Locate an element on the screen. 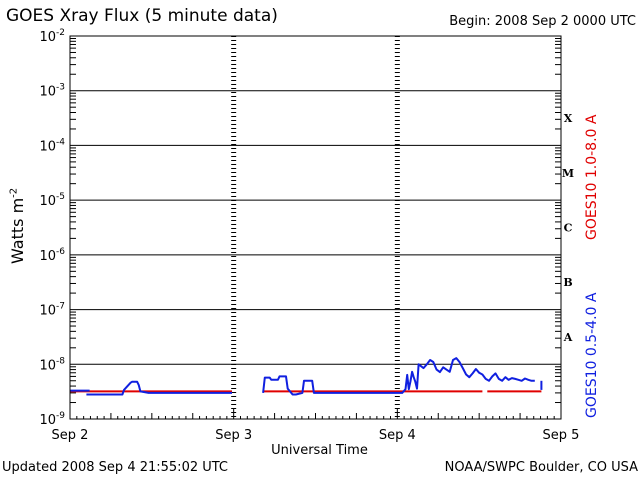 The image size is (640, 480). x-tick-label: Sep 3 is located at coordinates (233, 435).